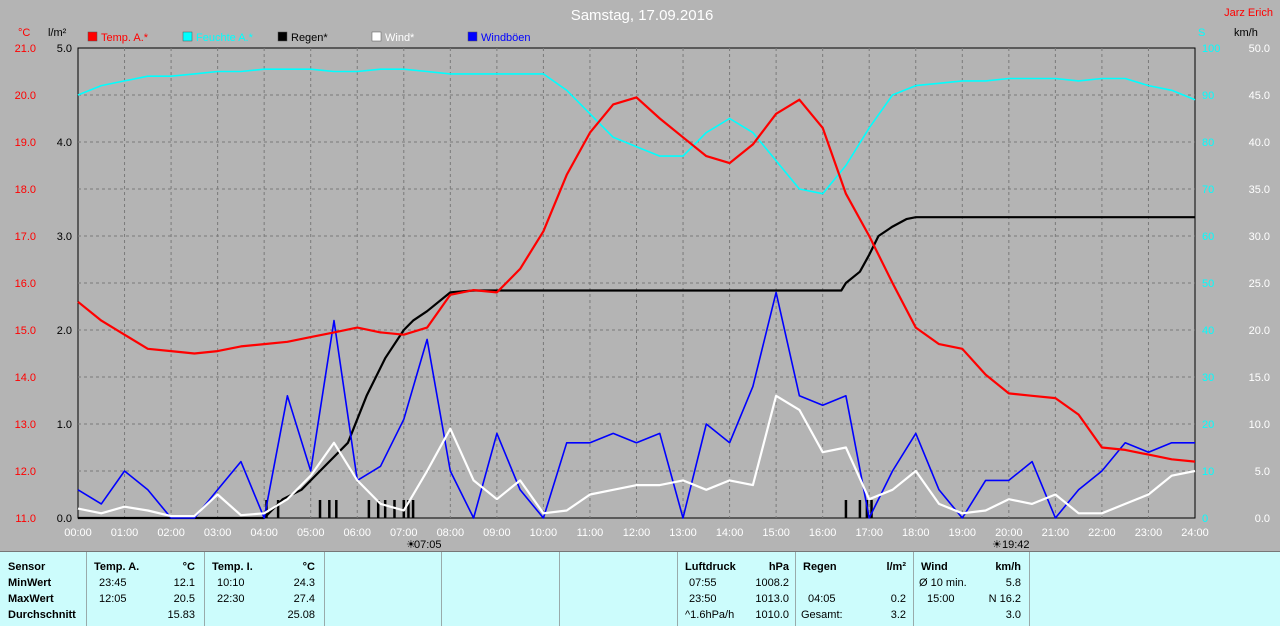 The height and width of the screenshot is (626, 1280). I want to click on legend-label: Regen*, so click(309, 38).